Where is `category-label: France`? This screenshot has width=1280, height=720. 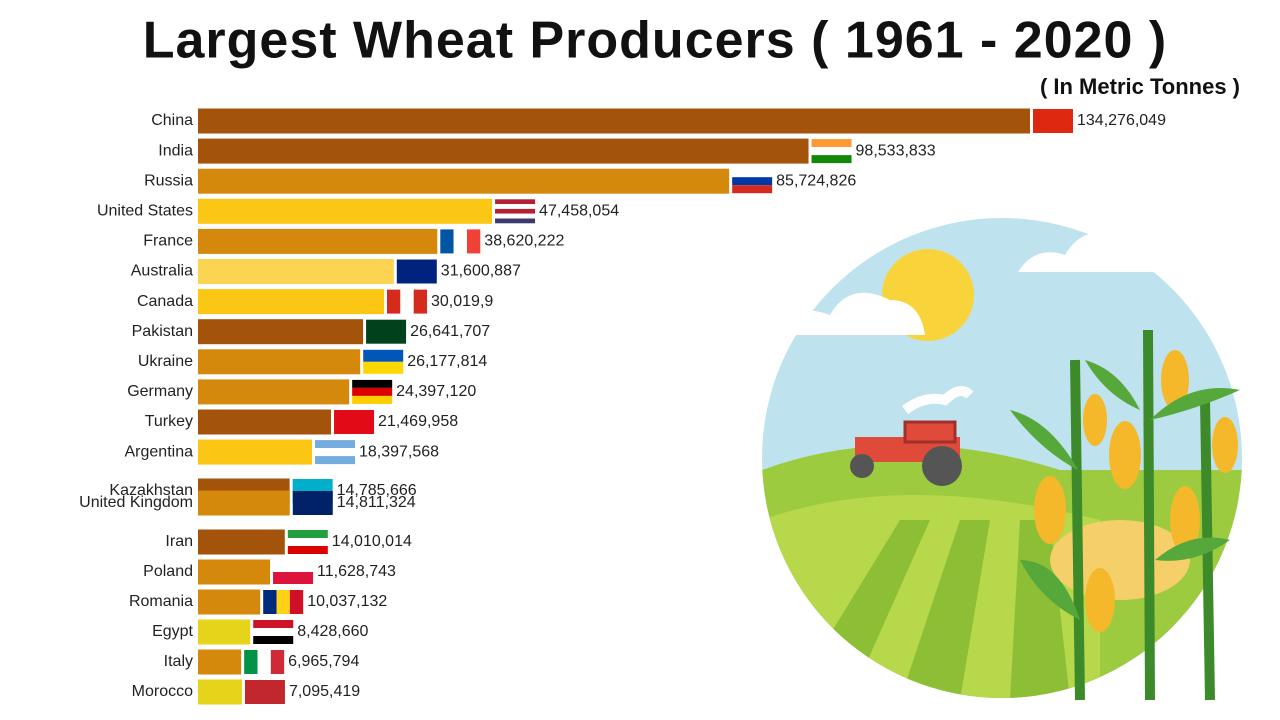 category-label: France is located at coordinates (168, 241).